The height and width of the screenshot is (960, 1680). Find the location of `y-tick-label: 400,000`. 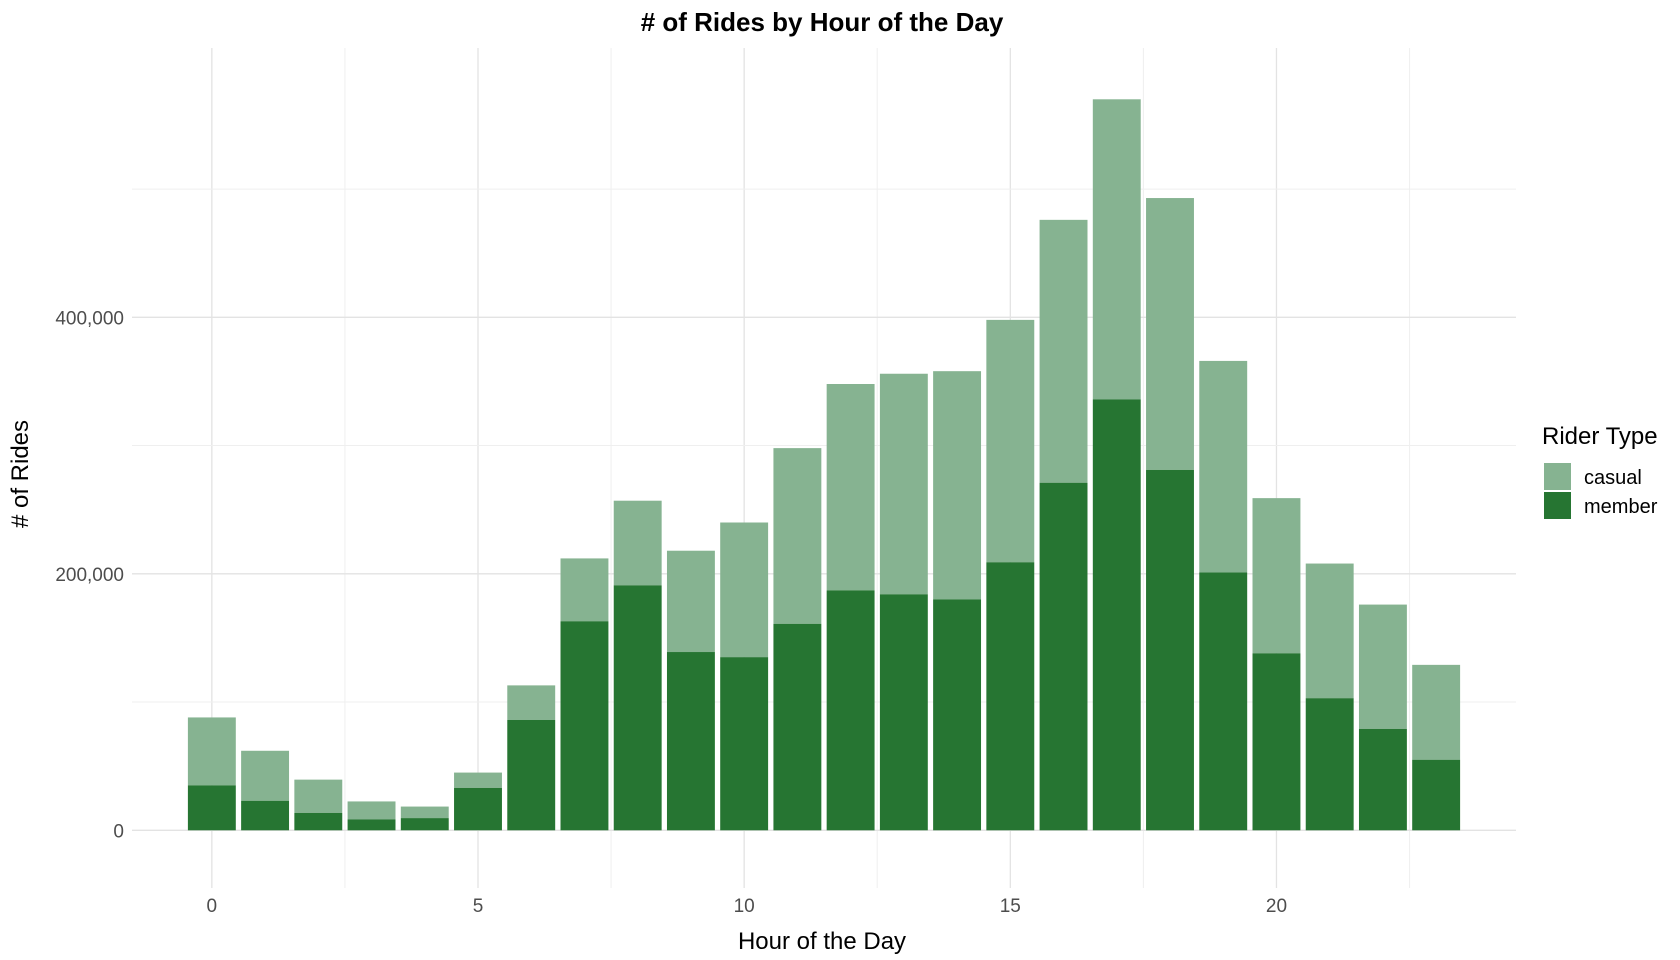

y-tick-label: 400,000 is located at coordinates (89, 318).